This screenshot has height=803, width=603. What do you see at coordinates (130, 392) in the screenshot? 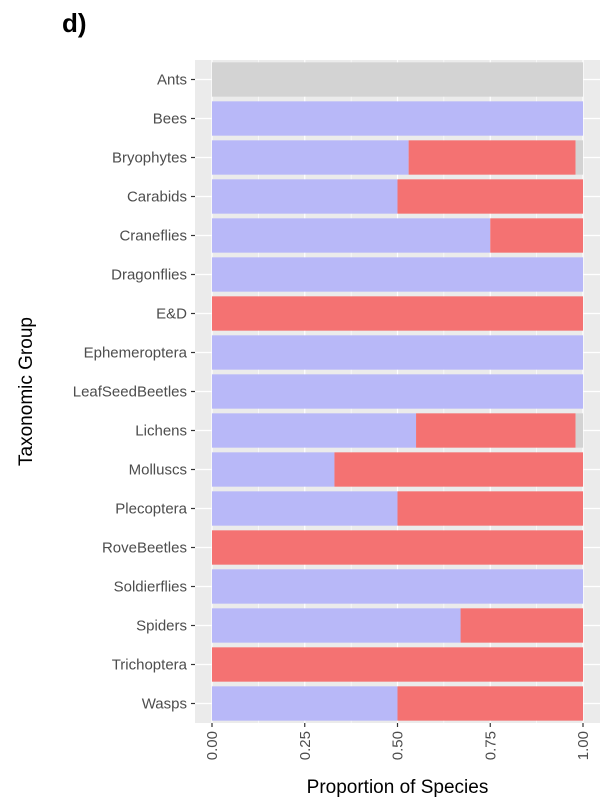
I see `y-tick-label: LeafSeedBeetles` at bounding box center [130, 392].